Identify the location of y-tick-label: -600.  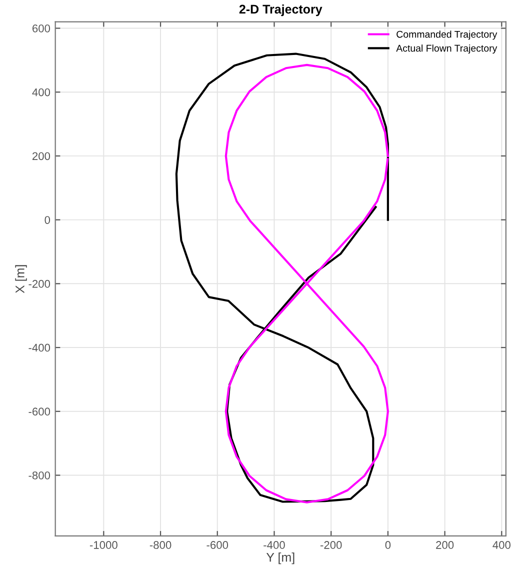
(39, 412).